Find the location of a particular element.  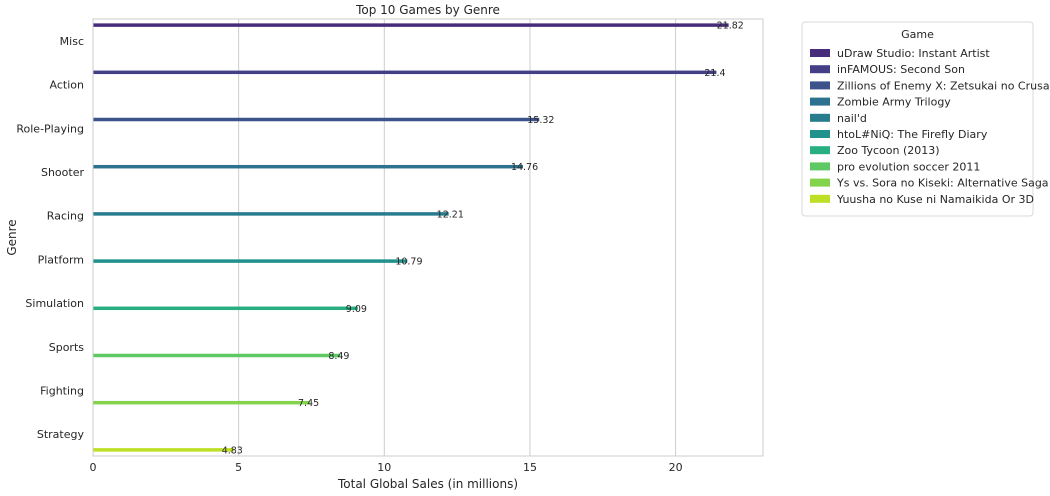

data-label: 8.49 is located at coordinates (338, 356).